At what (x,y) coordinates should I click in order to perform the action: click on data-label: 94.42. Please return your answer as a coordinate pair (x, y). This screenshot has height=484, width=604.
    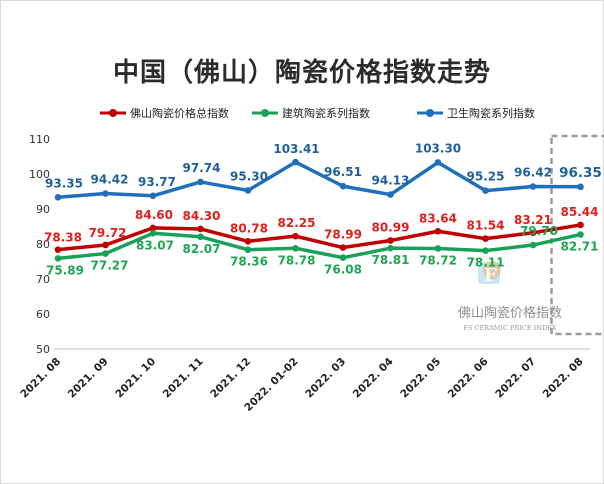
    Looking at the image, I should click on (110, 180).